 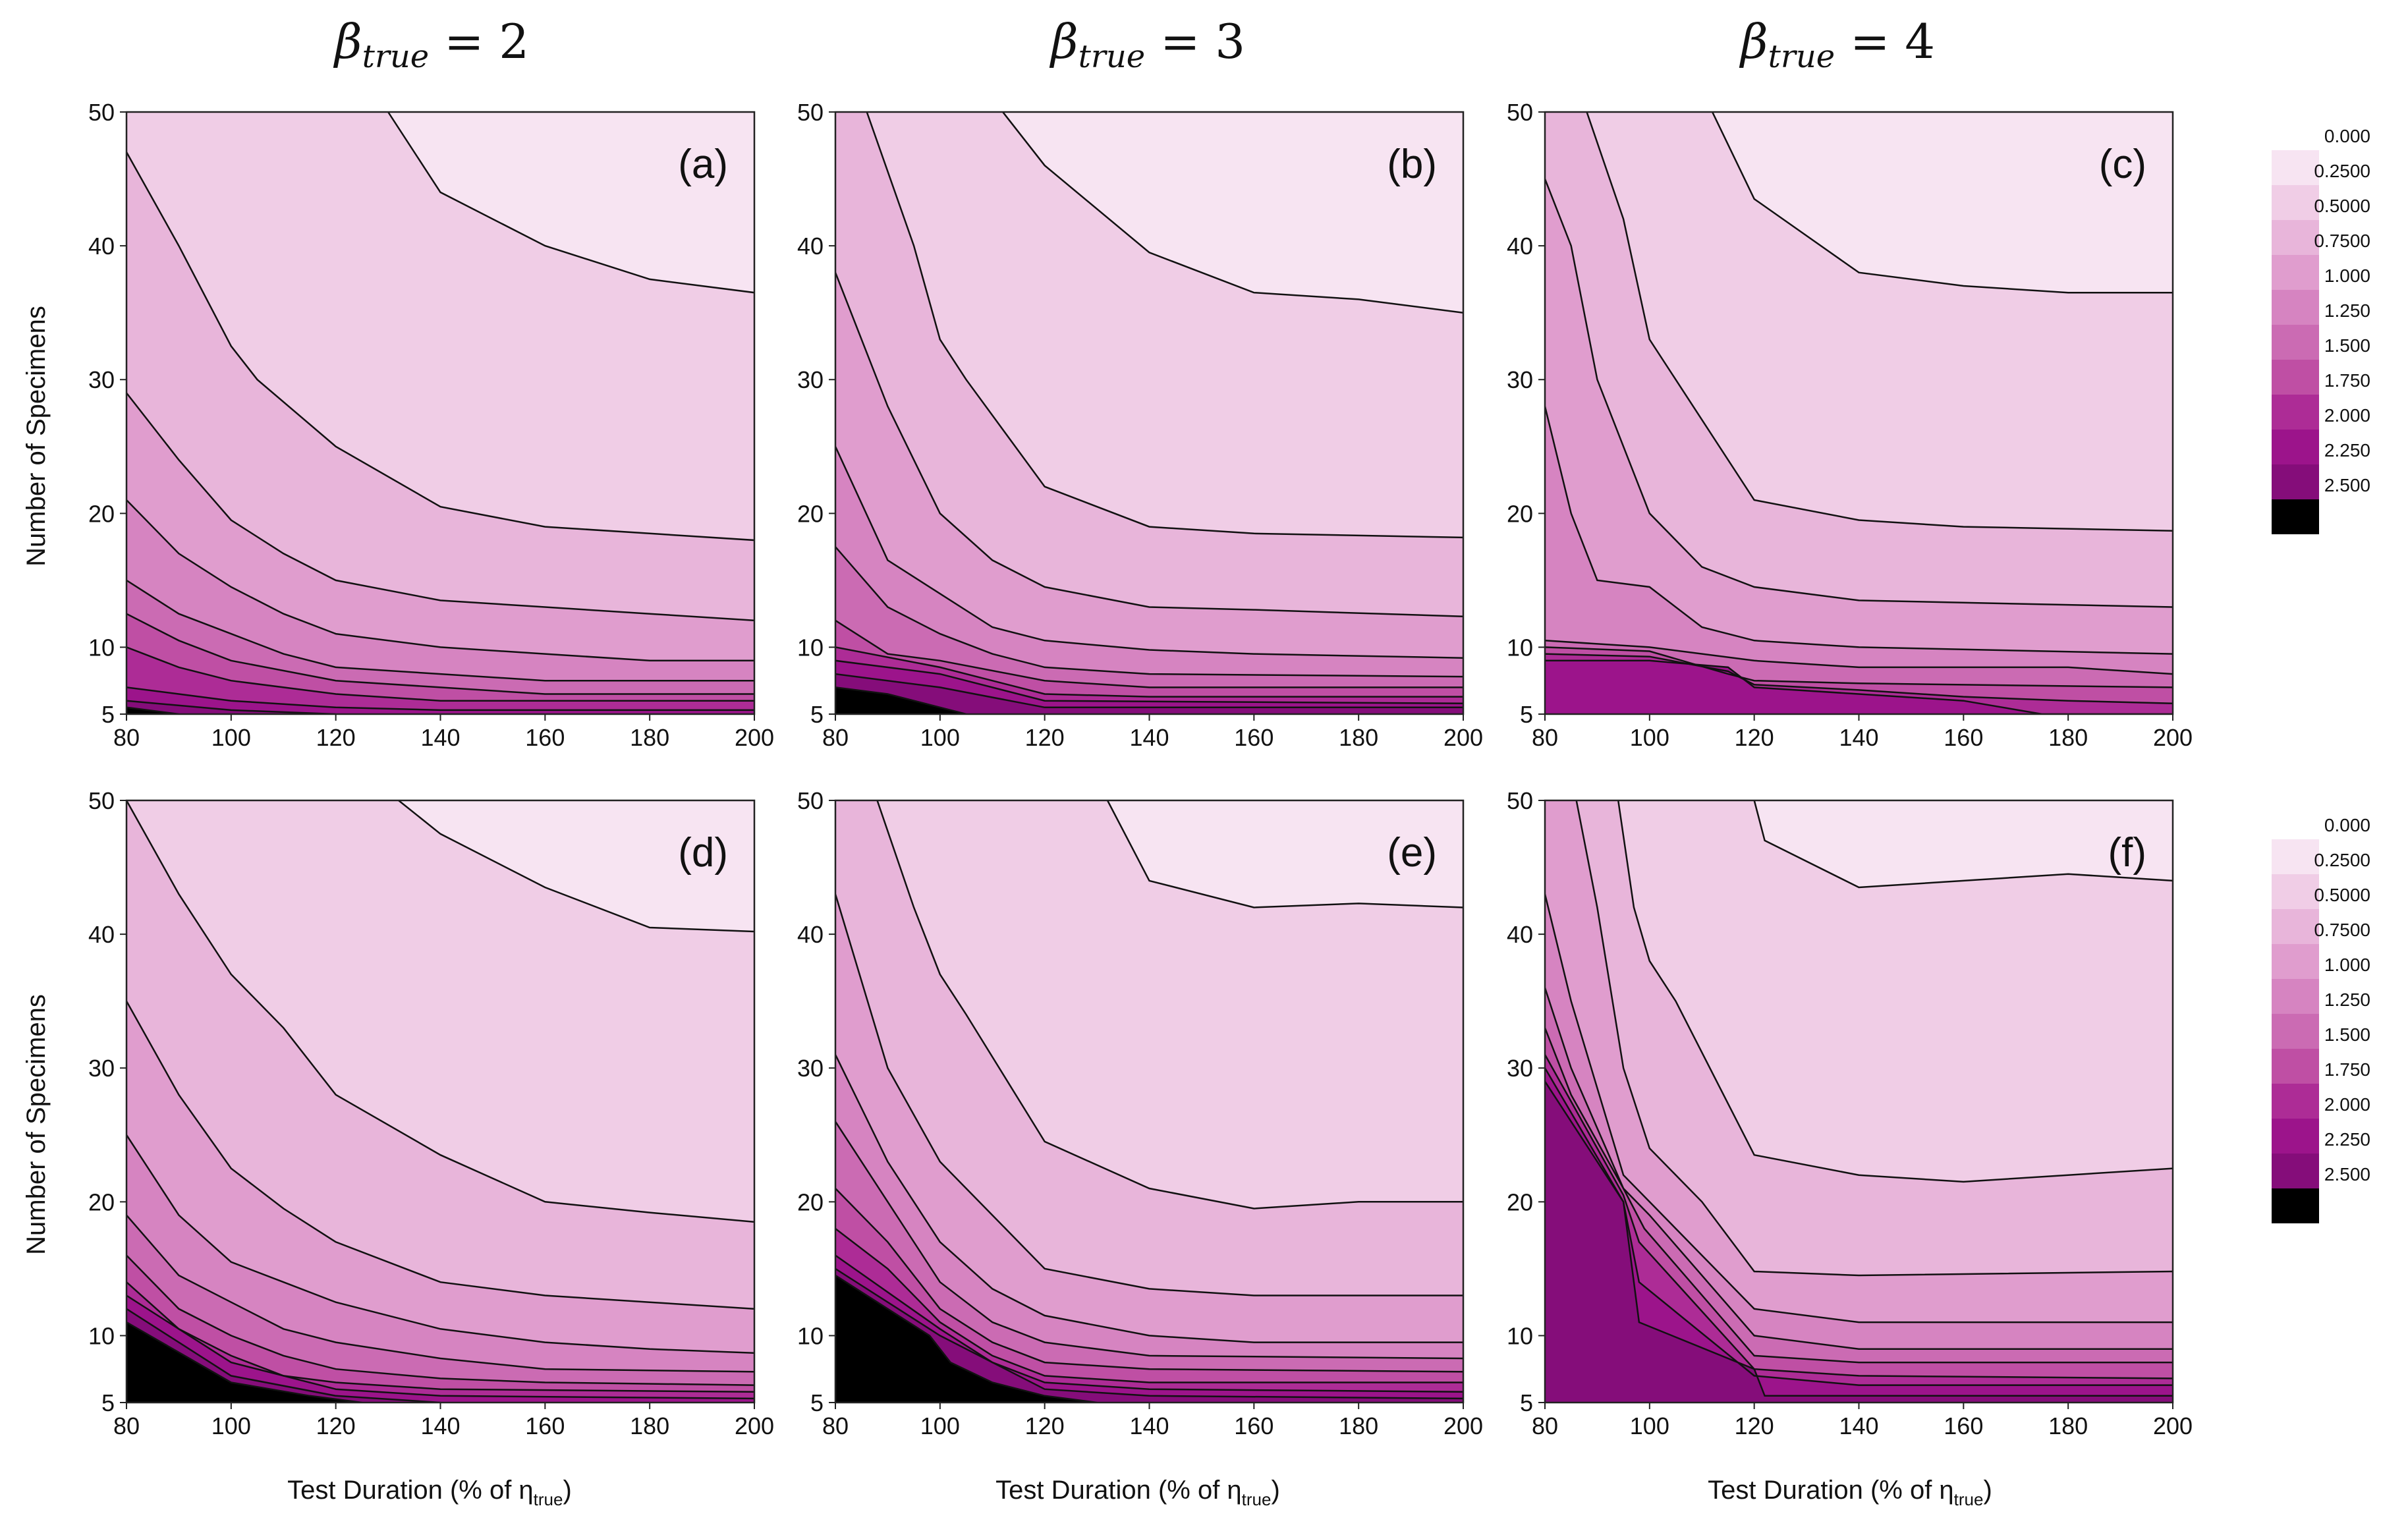 I want to click on contour-panel-1: 80 100 120 140 160 180 200 5 10 20 30 40 50 (a), so click(x=431, y=425).